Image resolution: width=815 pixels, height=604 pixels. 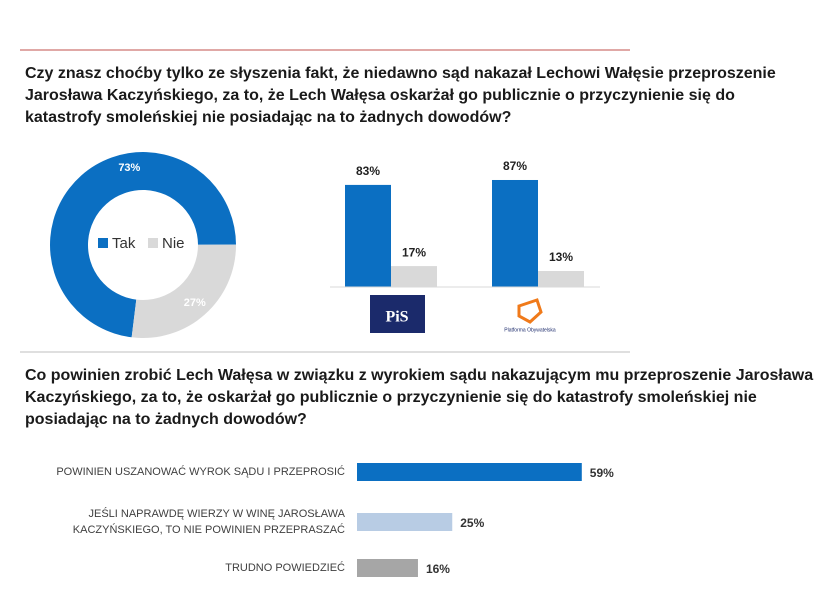 What do you see at coordinates (472, 523) in the screenshot?
I see `data-label: 25%` at bounding box center [472, 523].